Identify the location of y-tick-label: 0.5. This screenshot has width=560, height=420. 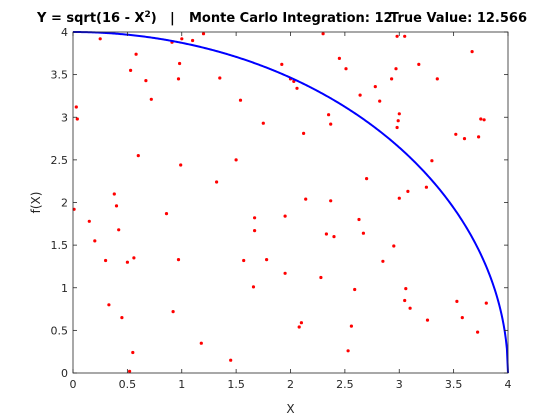
(60, 330).